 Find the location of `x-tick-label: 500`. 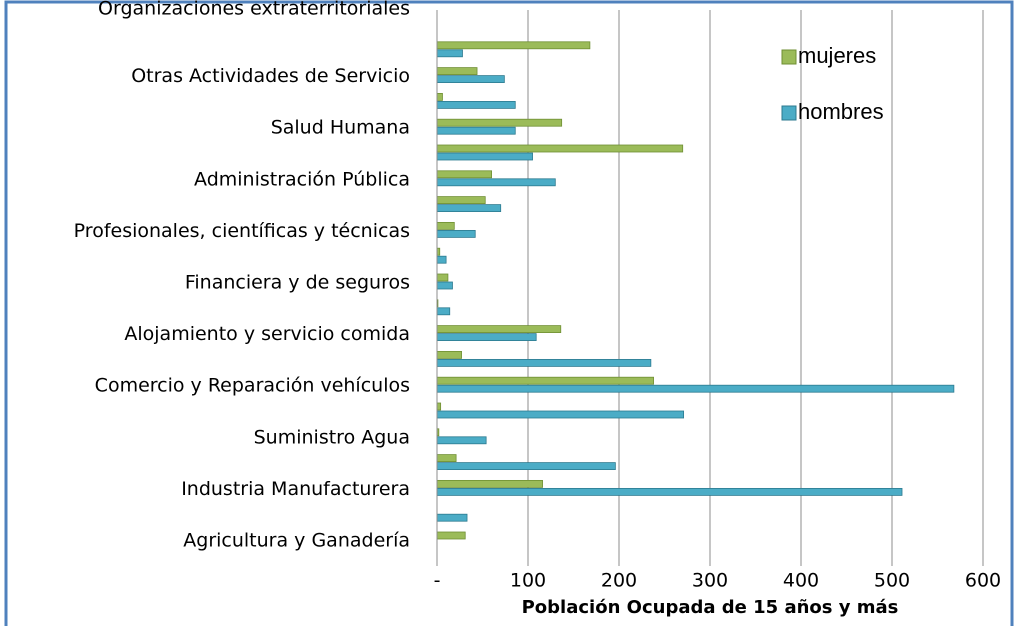

x-tick-label: 500 is located at coordinates (892, 581).